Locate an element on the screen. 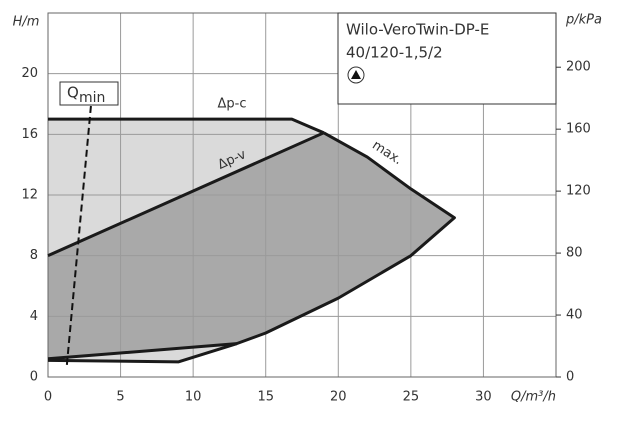 The width and height of the screenshot is (618, 421). y-tick-label: 8 is located at coordinates (34, 255).